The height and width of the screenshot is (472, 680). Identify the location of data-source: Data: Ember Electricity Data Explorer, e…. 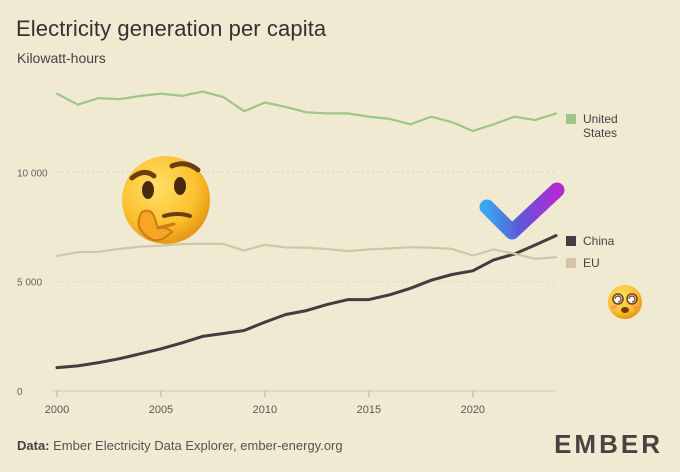
(180, 445).